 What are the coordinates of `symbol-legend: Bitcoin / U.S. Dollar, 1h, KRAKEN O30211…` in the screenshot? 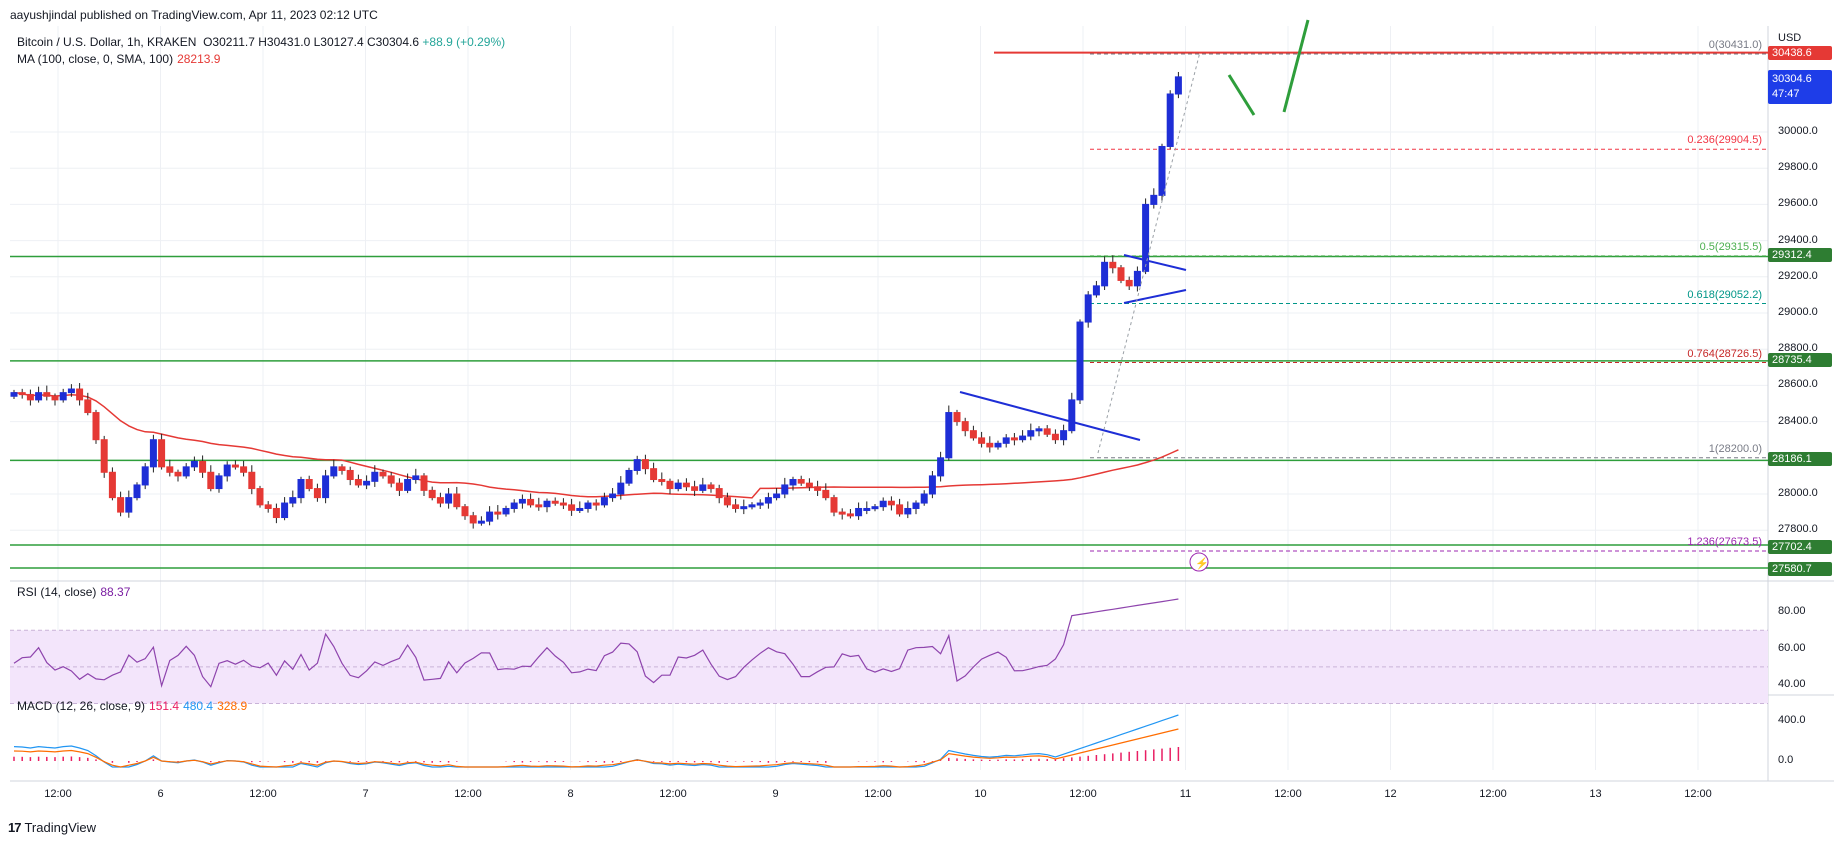 It's located at (261, 42).